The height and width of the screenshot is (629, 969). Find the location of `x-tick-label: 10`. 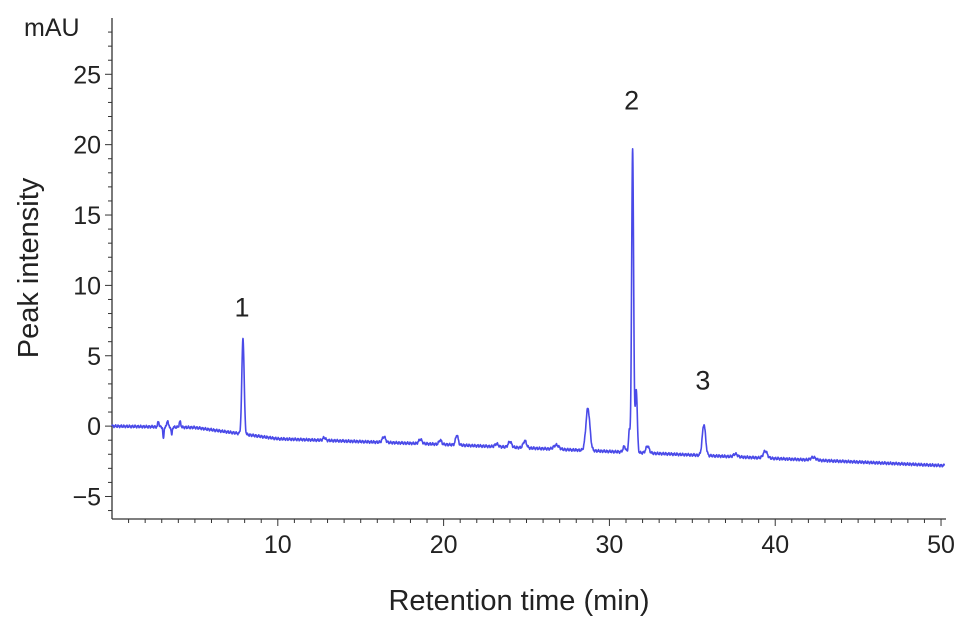

x-tick-label: 10 is located at coordinates (278, 545).